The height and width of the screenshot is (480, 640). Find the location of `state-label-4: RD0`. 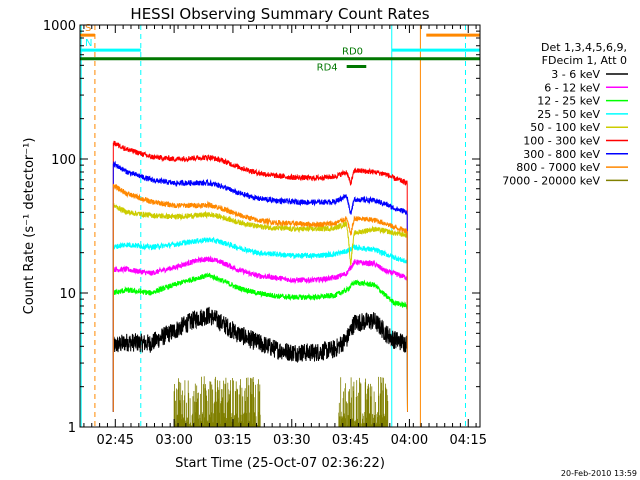

state-label-4: RD0 is located at coordinates (352, 52).